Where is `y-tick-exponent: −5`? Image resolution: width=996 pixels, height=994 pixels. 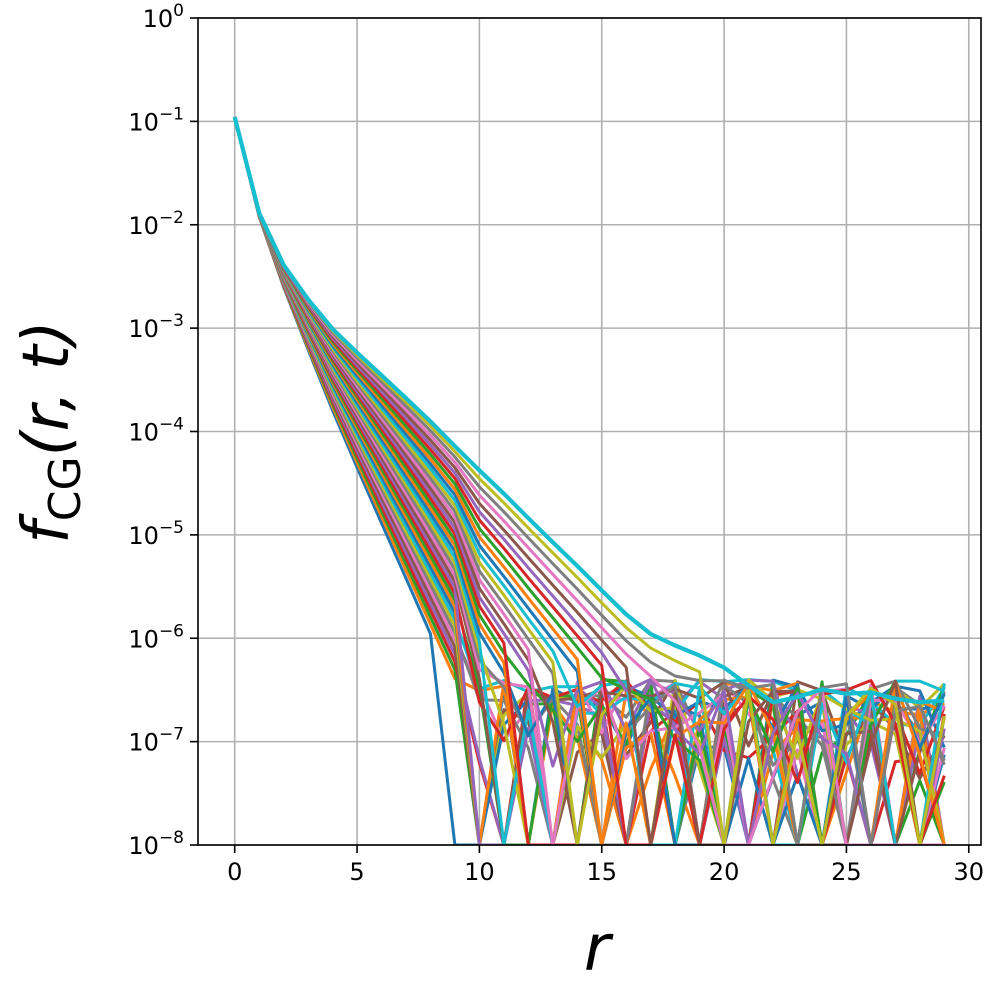 y-tick-exponent: −5 is located at coordinates (171, 528).